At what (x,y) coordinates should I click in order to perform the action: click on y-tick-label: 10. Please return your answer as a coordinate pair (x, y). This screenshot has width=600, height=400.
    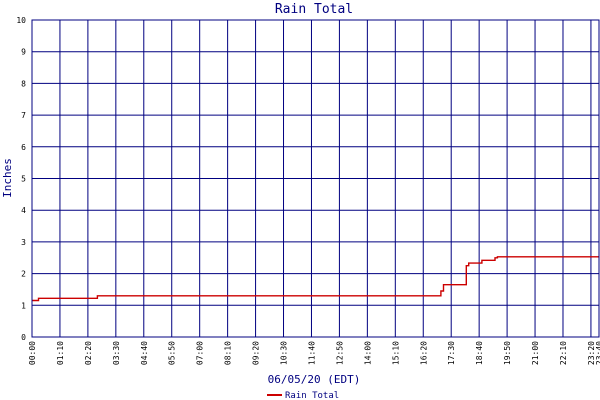
    Looking at the image, I should click on (21, 20).